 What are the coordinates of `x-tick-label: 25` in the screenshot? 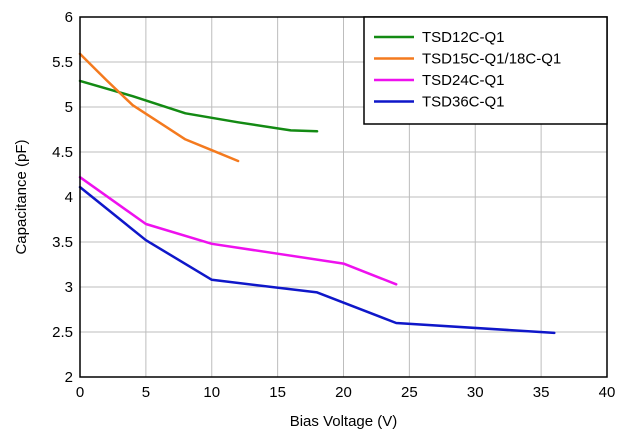 It's located at (409, 392).